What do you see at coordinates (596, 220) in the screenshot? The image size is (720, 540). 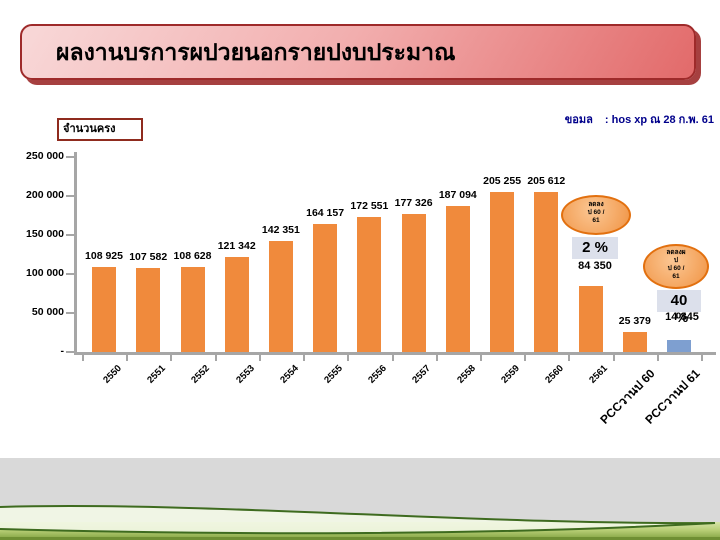 I see `ellipse-note-1-line3: 61` at bounding box center [596, 220].